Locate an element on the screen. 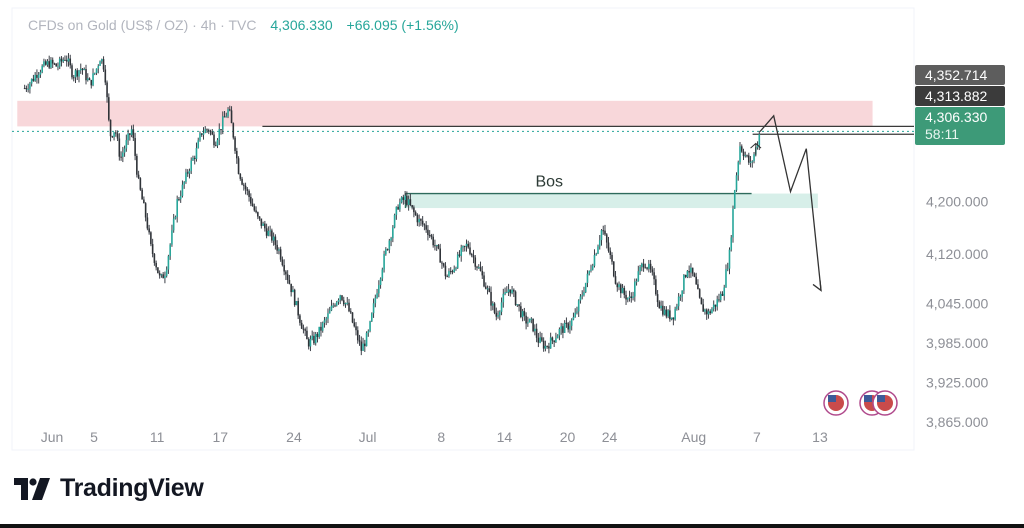 The width and height of the screenshot is (1024, 528). current-price-badge is located at coordinates (960, 126).